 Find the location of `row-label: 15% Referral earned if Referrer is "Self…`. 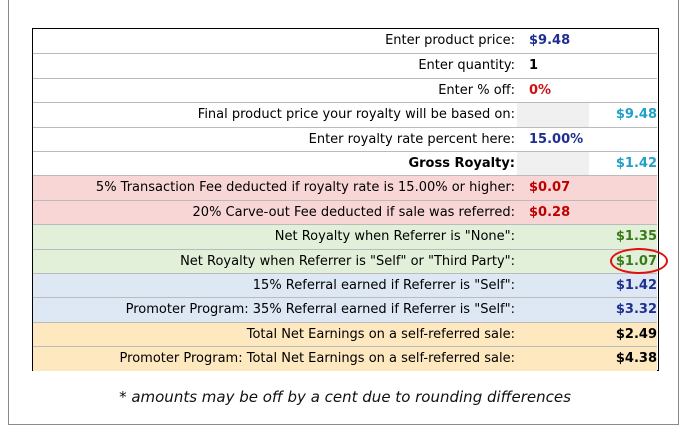

row-label: 15% Referral earned if Referrer is "Self… is located at coordinates (383, 285).